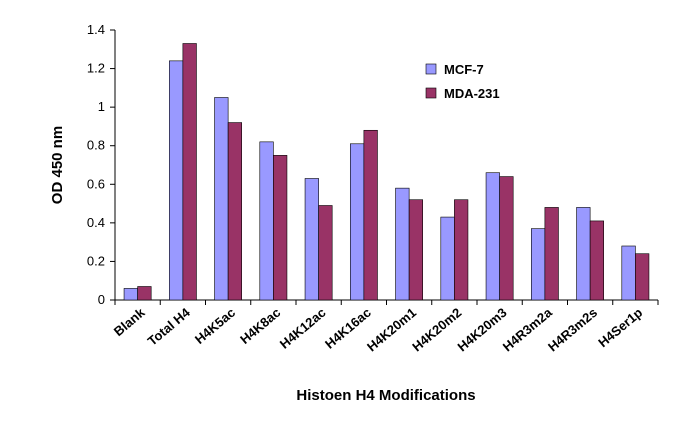 The image size is (700, 431). What do you see at coordinates (96, 145) in the screenshot?
I see `y-tick-label: 0.8` at bounding box center [96, 145].